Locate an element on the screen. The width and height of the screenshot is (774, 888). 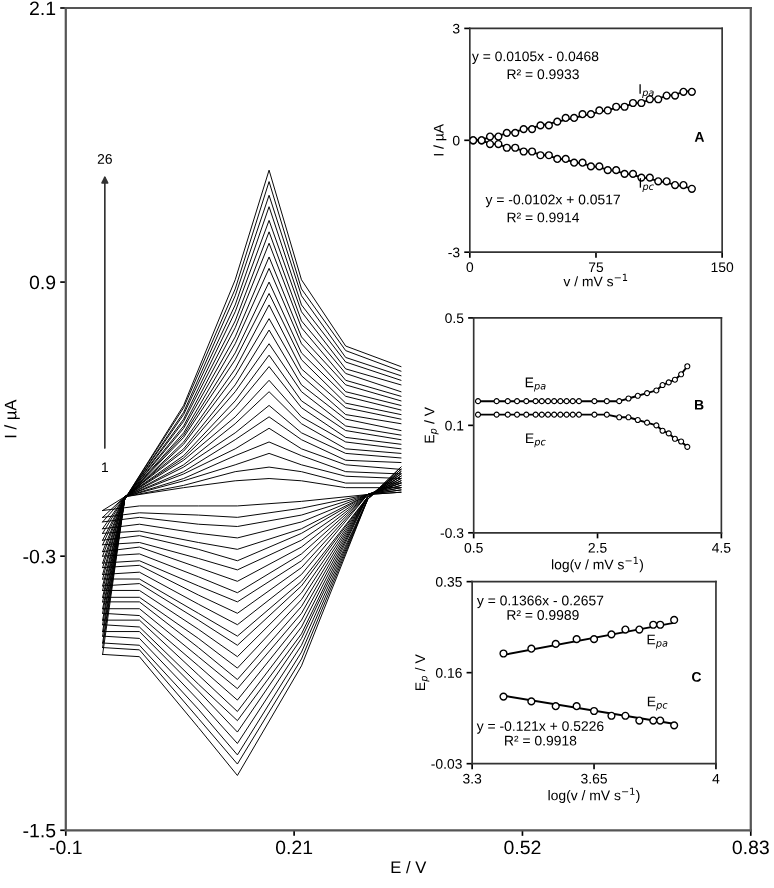
y-axis-title: I / µA is located at coordinates (12, 418).